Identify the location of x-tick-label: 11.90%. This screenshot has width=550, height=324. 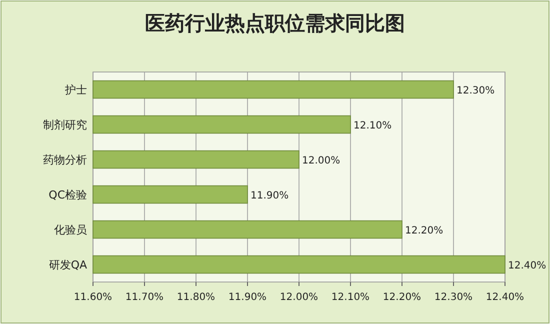
(247, 297).